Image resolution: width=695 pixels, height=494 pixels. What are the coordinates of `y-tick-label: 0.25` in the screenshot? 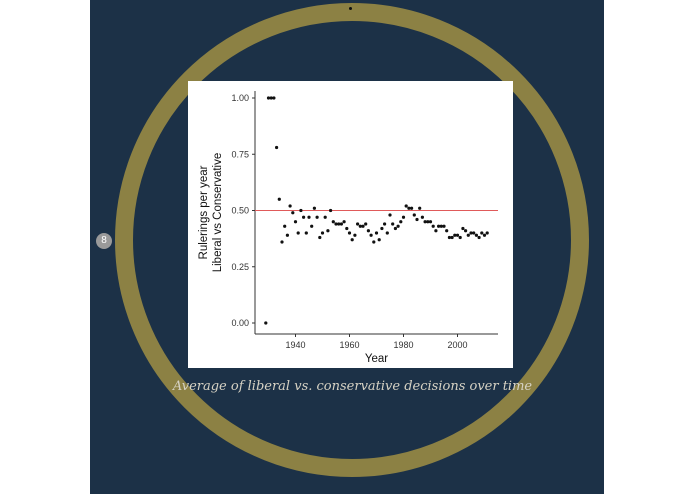 It's located at (240, 267).